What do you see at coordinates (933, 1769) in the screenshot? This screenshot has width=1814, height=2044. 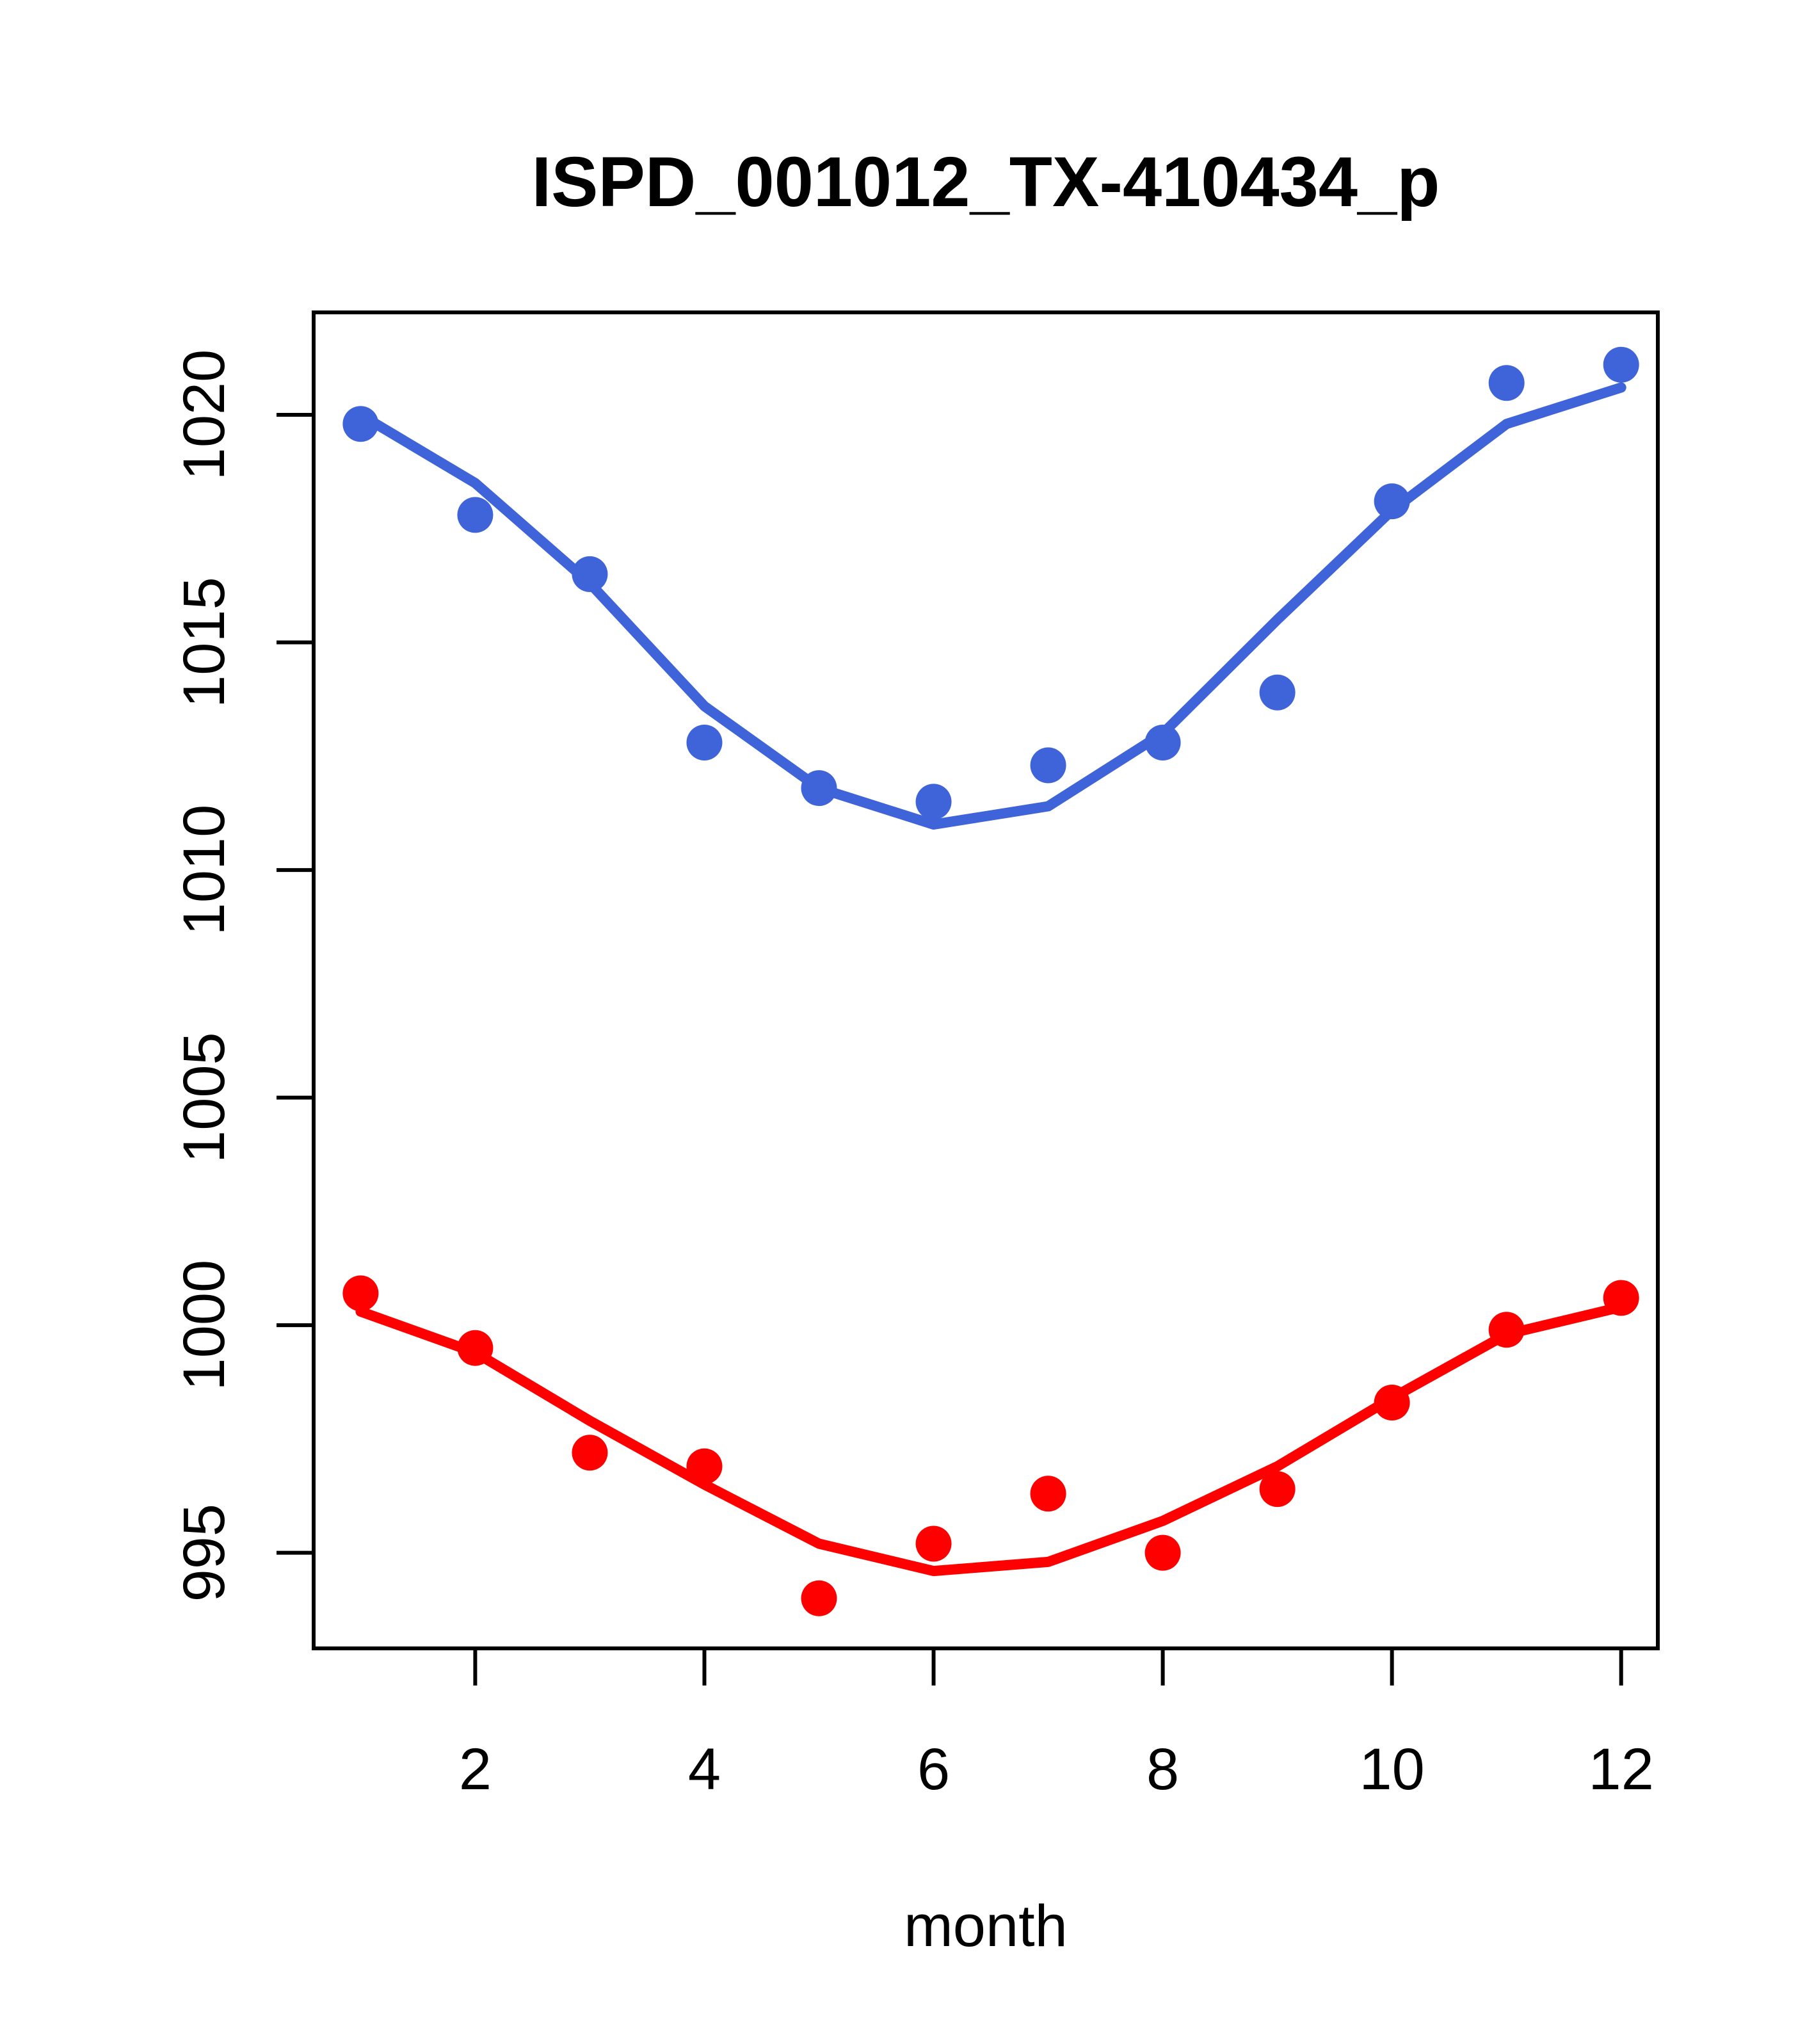 I see `x-tick-label: 6` at bounding box center [933, 1769].